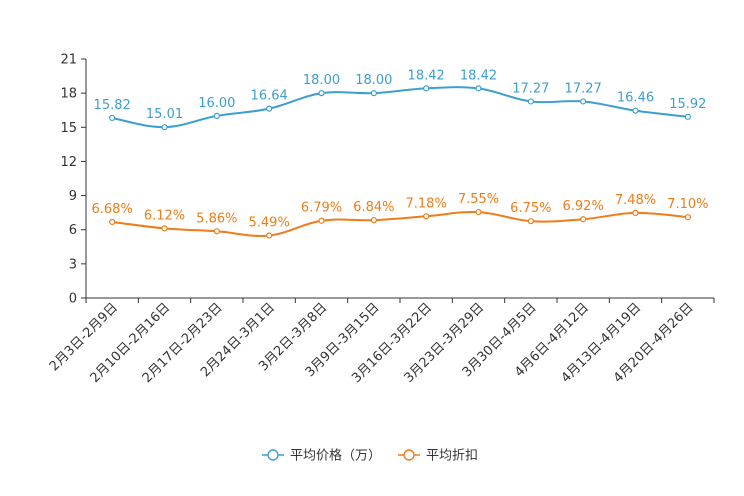 This screenshot has height=496, width=744. I want to click on data-label: 16.64, so click(269, 96).